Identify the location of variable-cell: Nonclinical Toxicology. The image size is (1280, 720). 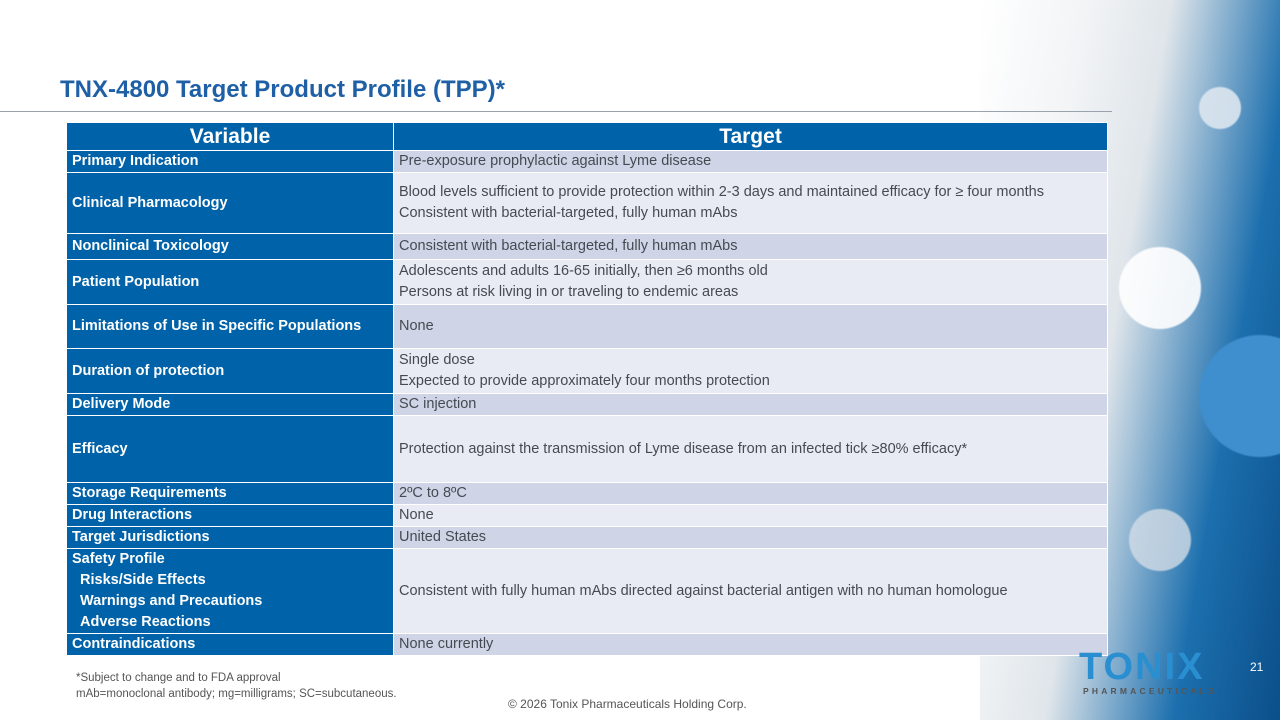
(230, 246).